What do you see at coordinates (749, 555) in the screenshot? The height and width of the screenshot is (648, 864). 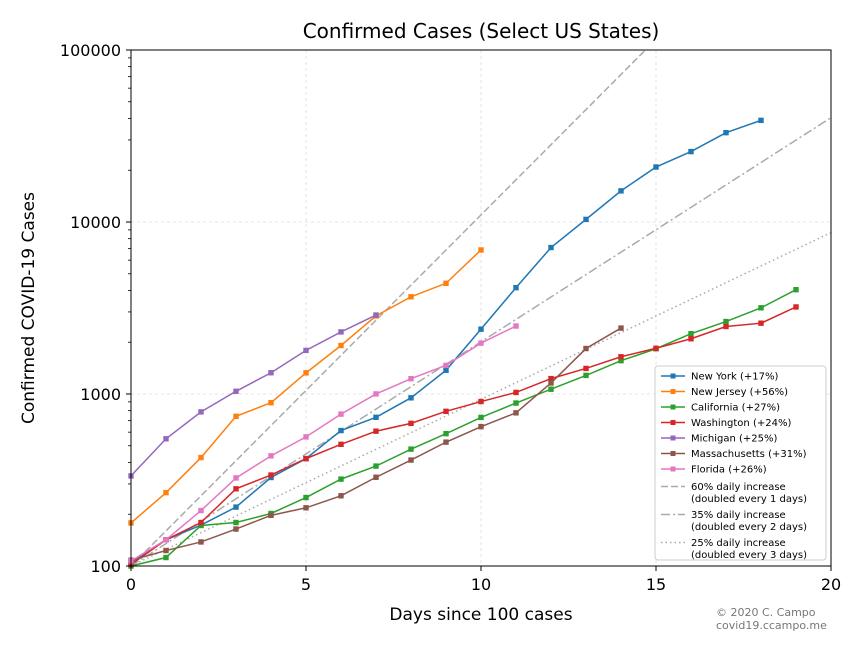 I see `legend-label: (doubled every 3 days)` at bounding box center [749, 555].